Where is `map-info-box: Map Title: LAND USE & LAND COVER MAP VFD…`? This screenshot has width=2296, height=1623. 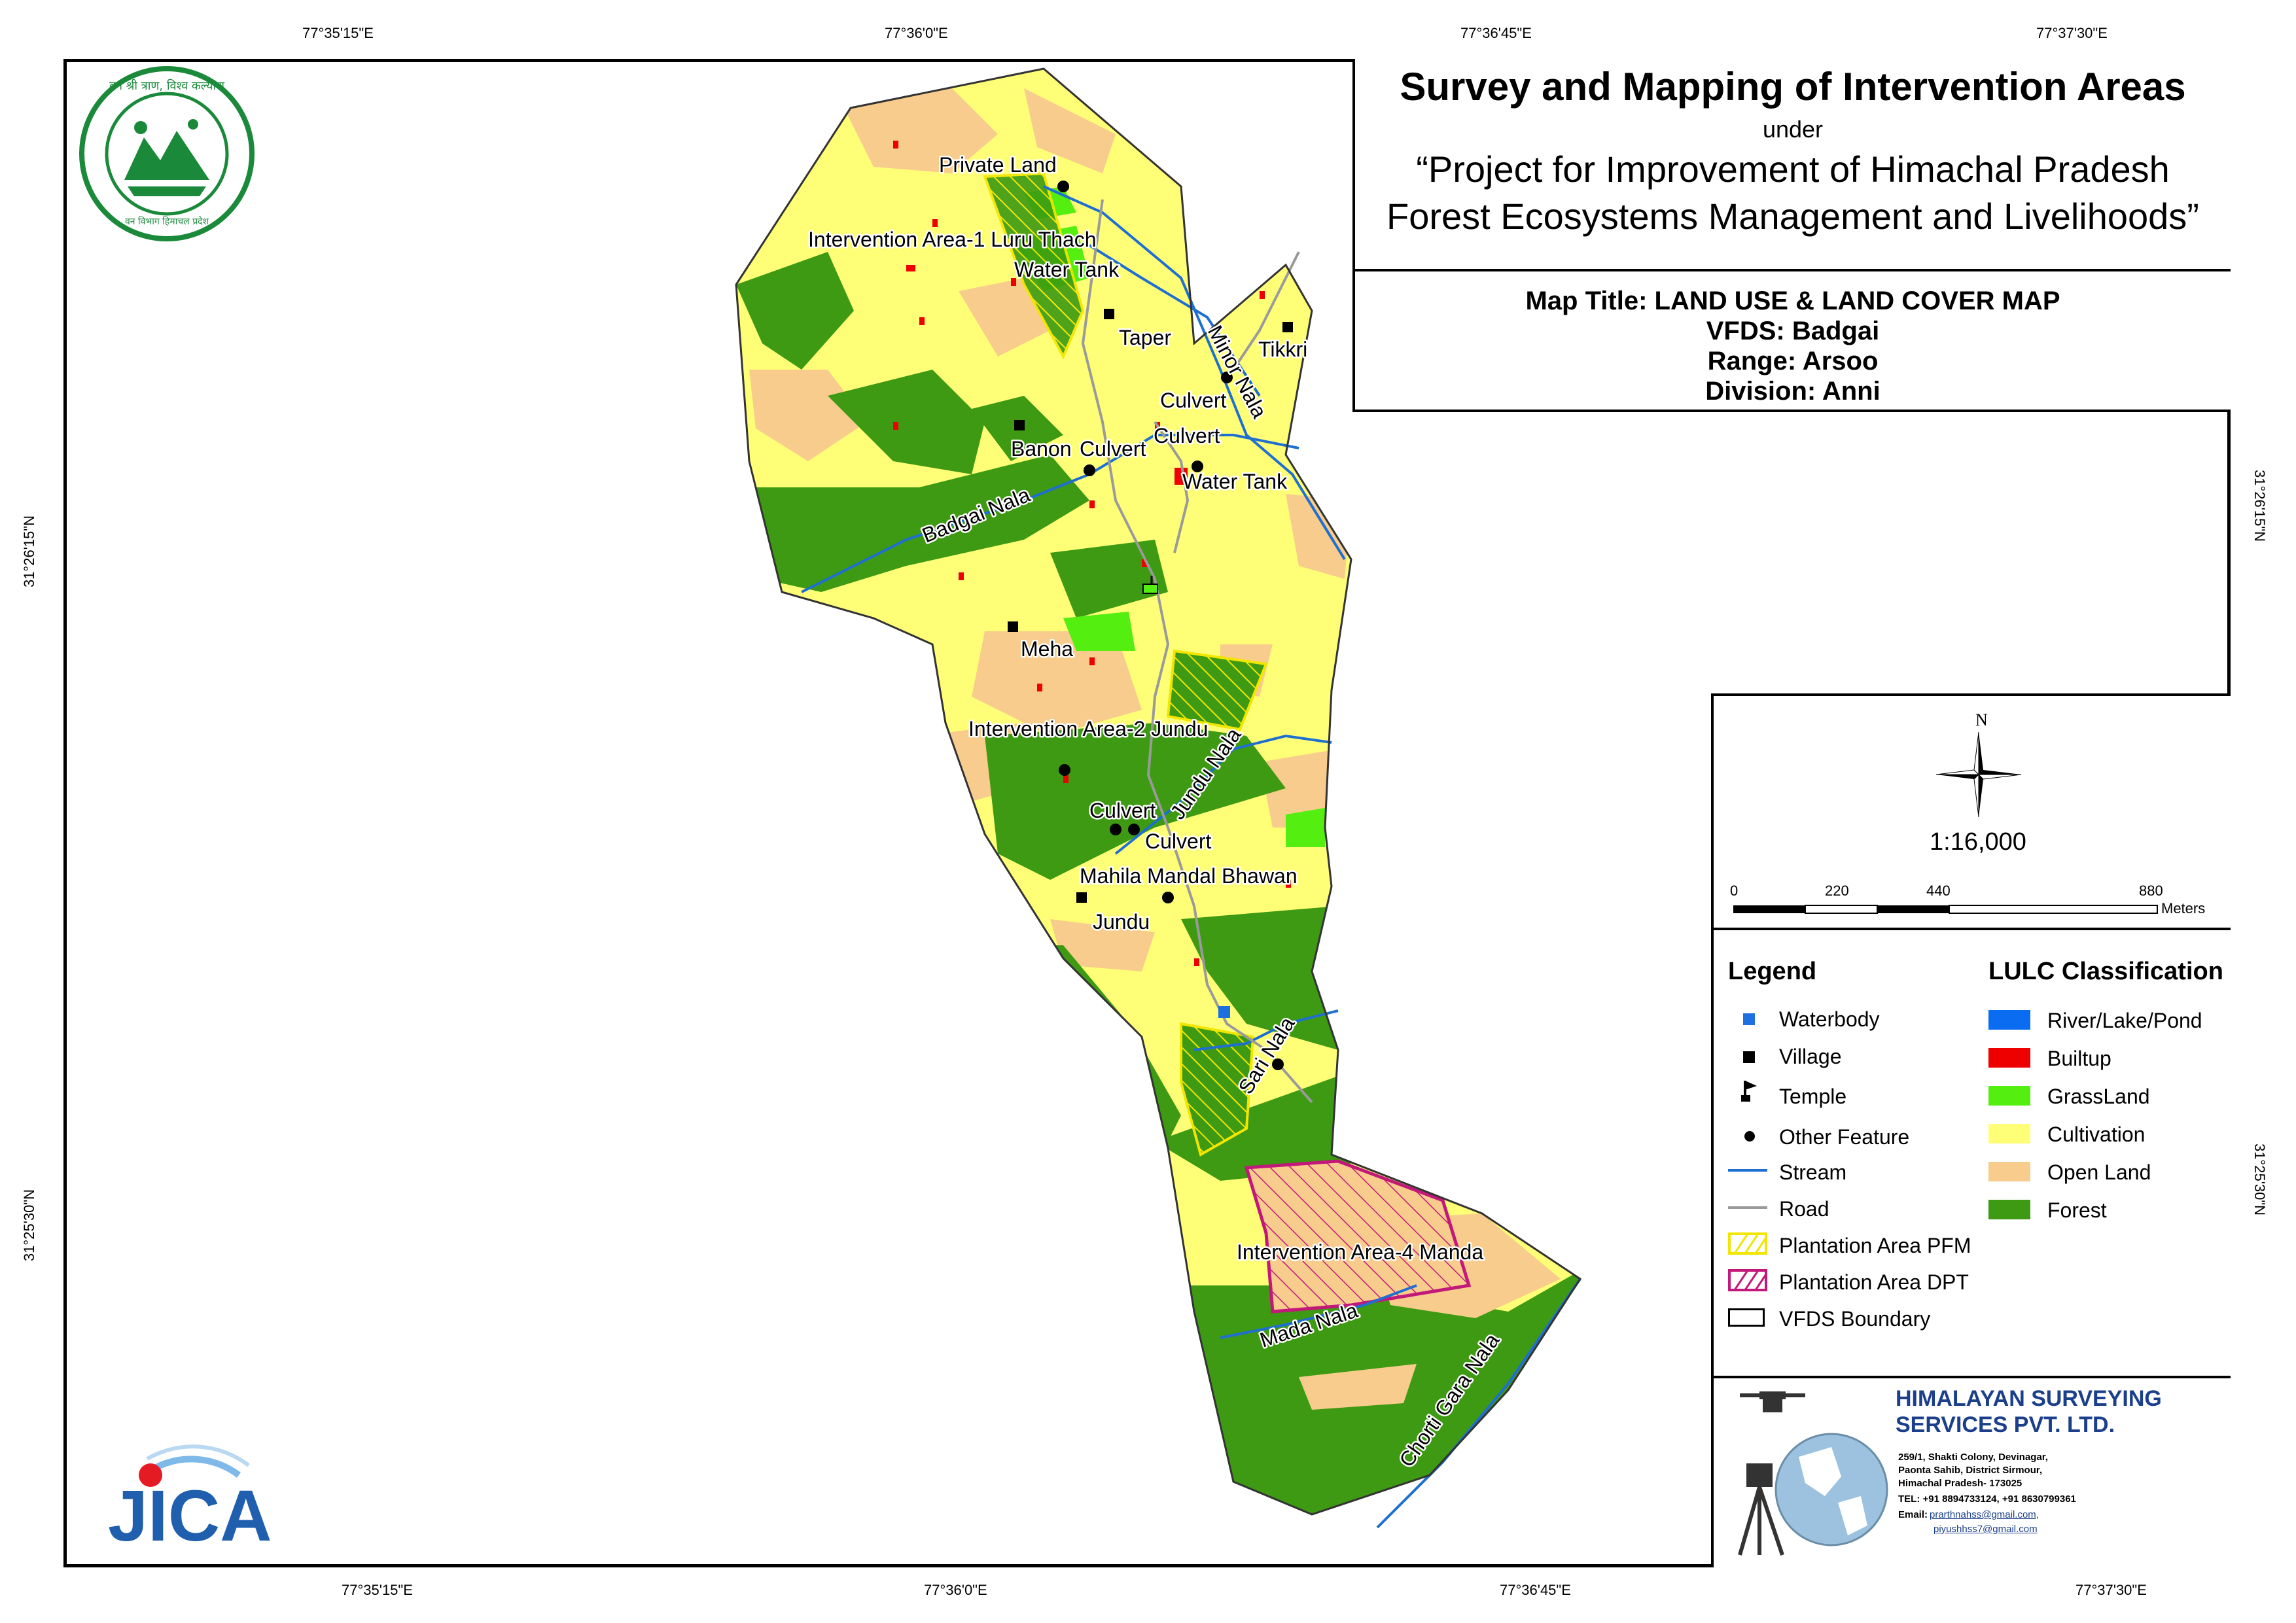
map-info-box: Map Title: LAND USE & LAND COVER MAP VFD… is located at coordinates (1792, 341).